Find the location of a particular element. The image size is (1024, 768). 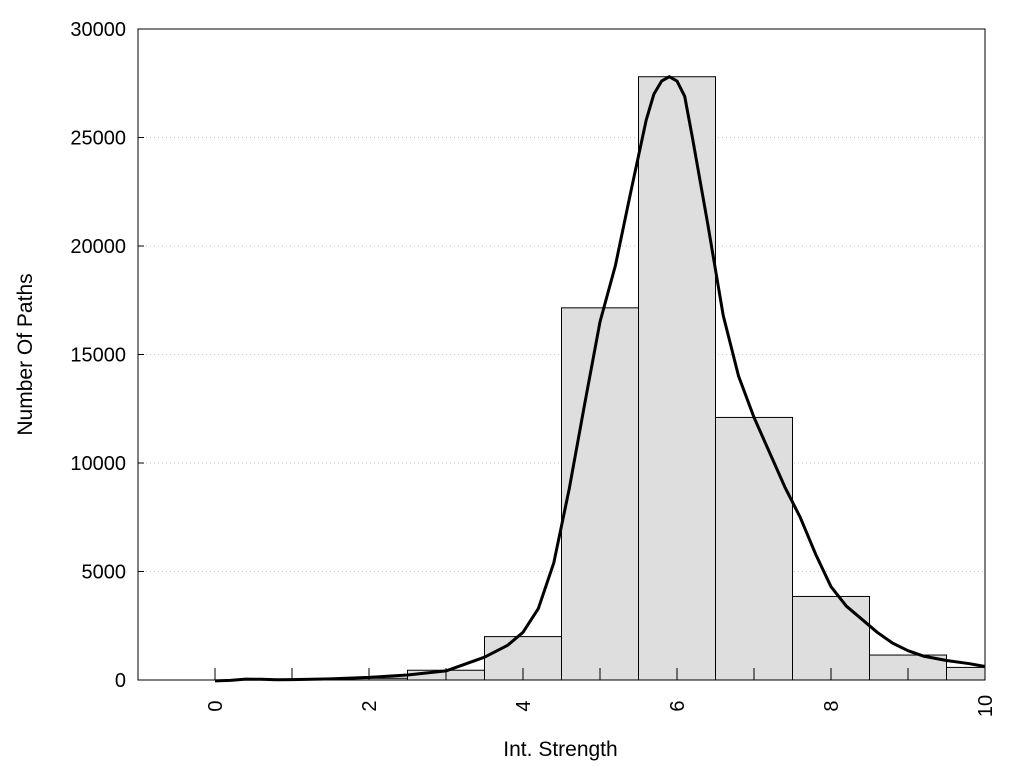

x-tick-label: 4 is located at coordinates (524, 705).